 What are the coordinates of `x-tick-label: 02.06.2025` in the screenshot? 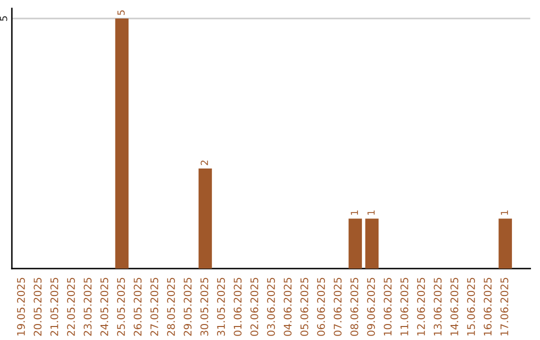 It's located at (254, 307).